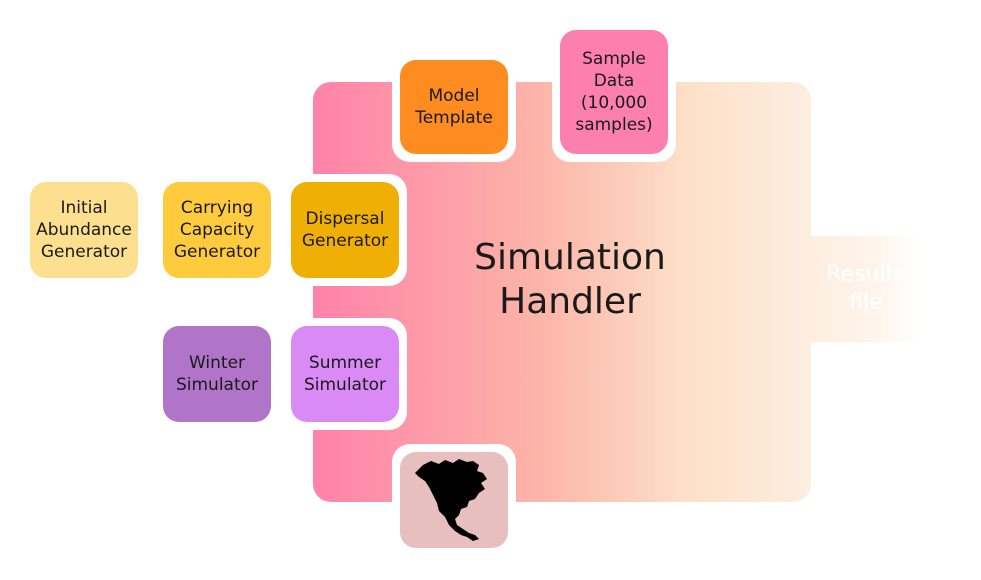 The height and width of the screenshot is (580, 981). Describe the element at coordinates (345, 230) in the screenshot. I see `dispersal-generator-box: Dispersal Generator` at that location.